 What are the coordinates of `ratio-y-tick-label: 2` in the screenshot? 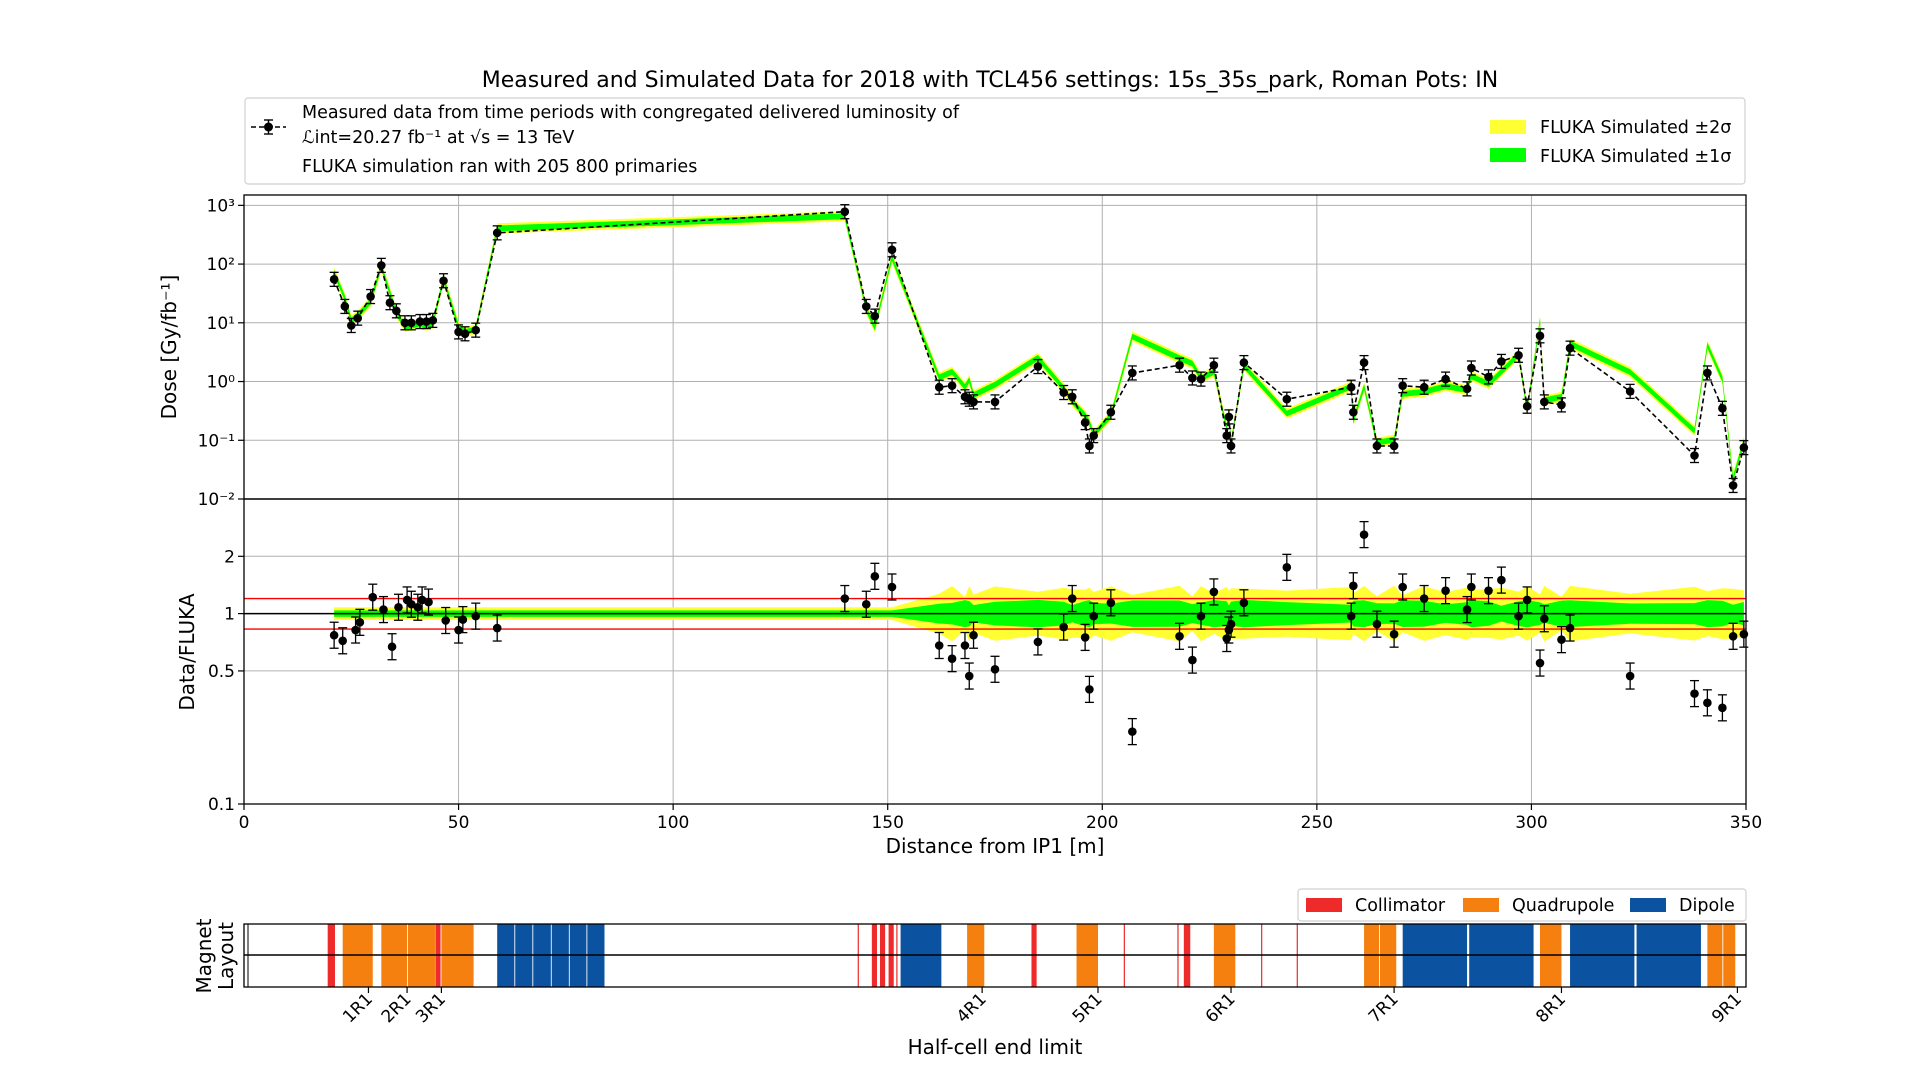 It's located at (229, 557).